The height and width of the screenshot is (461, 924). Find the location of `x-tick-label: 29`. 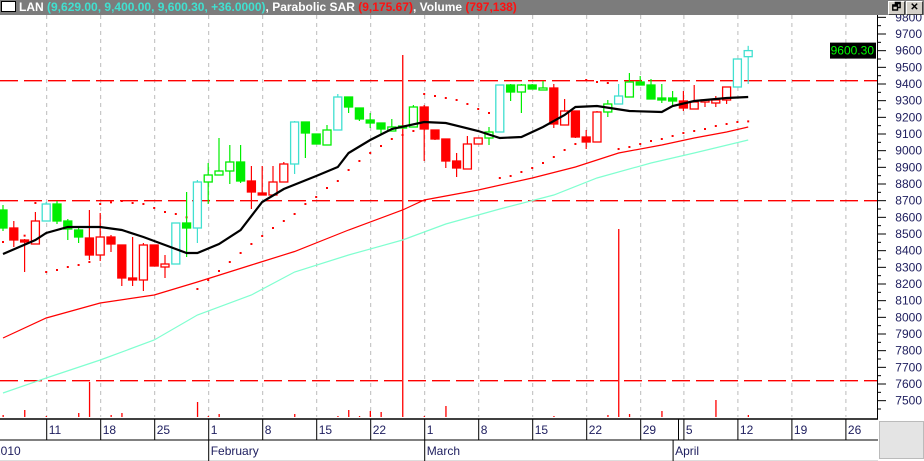

x-tick-label: 29 is located at coordinates (650, 430).